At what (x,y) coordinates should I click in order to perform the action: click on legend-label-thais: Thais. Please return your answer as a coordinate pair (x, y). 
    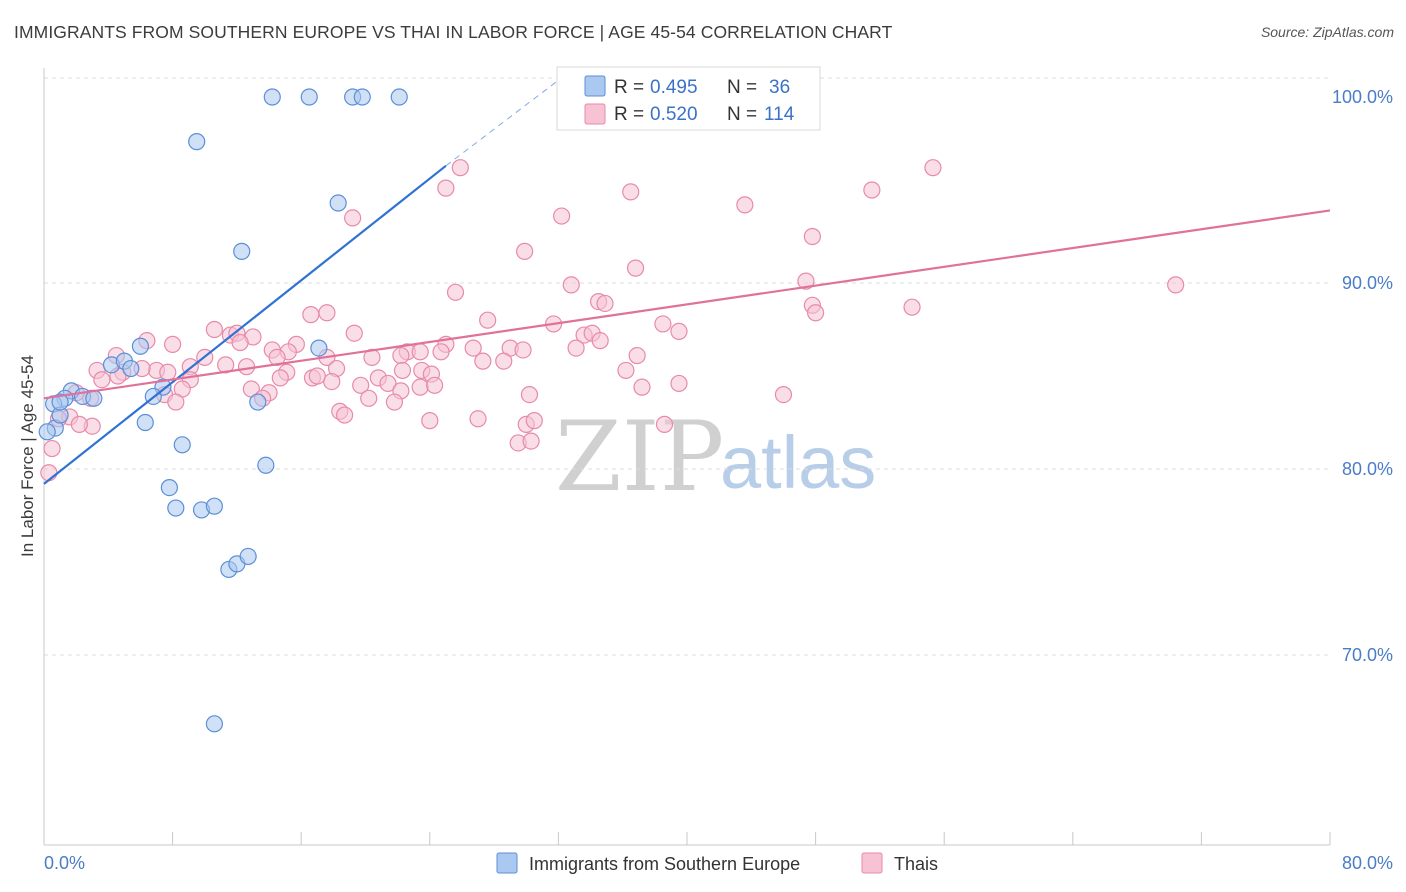
    Looking at the image, I should click on (916, 864).